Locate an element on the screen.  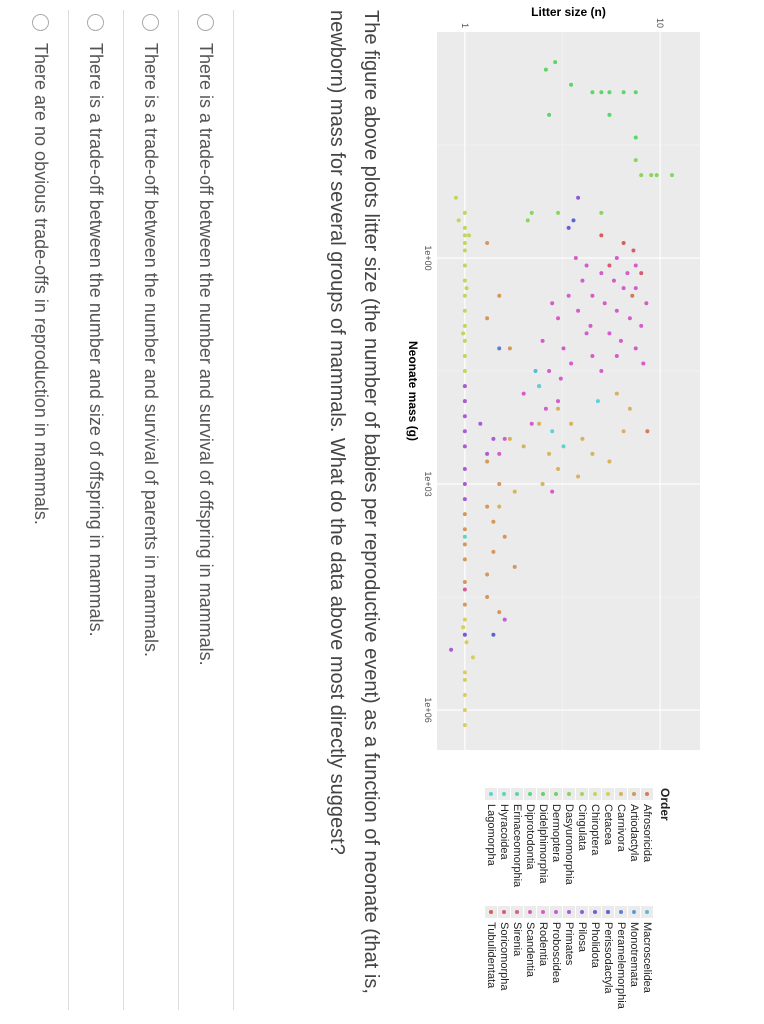
legend-item: Macroscelidea is located at coordinates (647, 960).